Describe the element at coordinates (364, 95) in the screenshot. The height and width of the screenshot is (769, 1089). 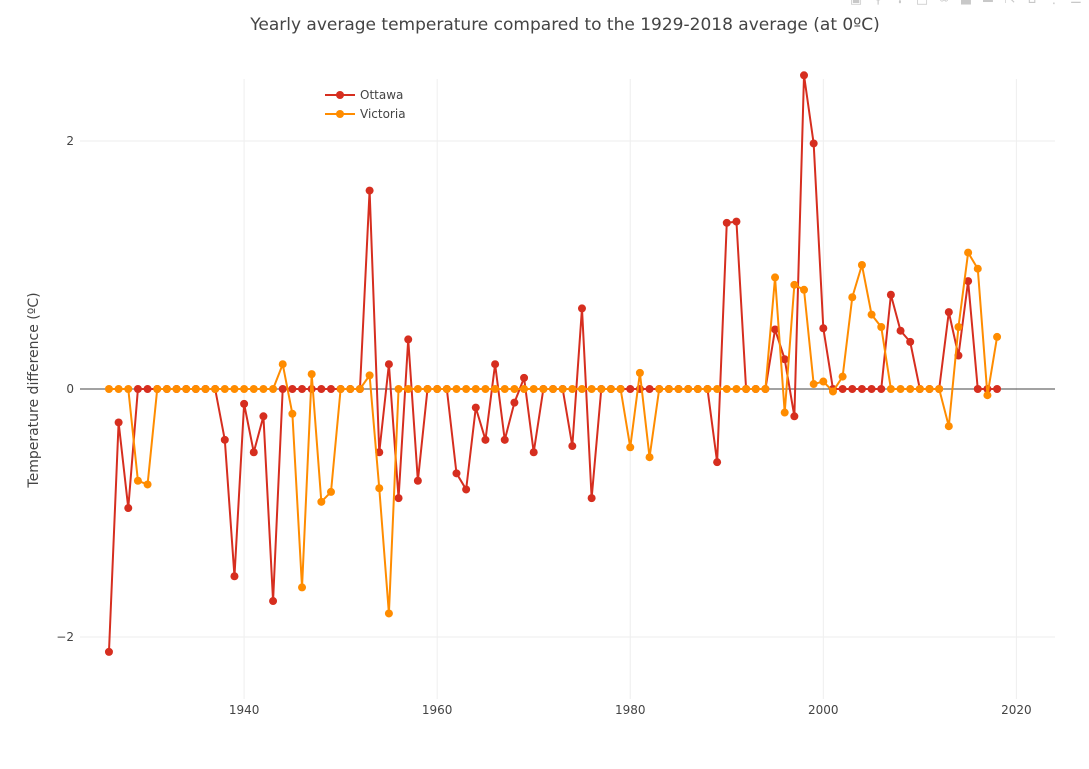
I see `legend-item-ottawa: Ottawa` at that location.